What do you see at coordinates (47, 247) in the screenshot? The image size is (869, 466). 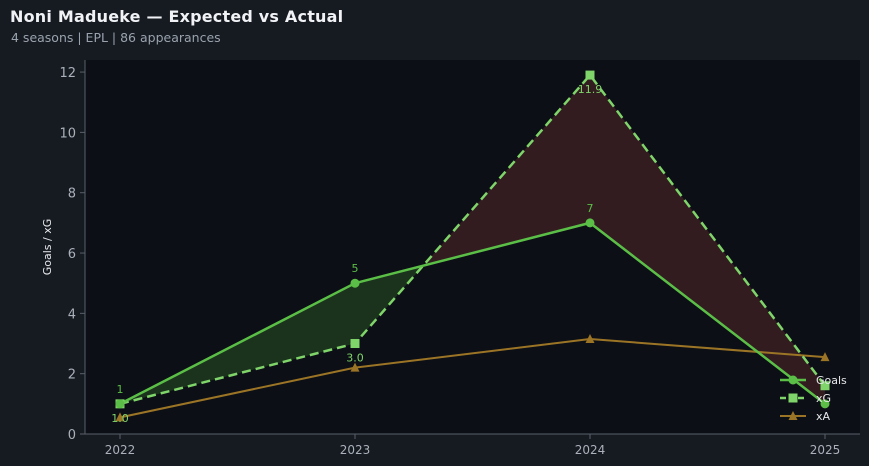 I see `y-axis-label: Goals / xG` at bounding box center [47, 247].